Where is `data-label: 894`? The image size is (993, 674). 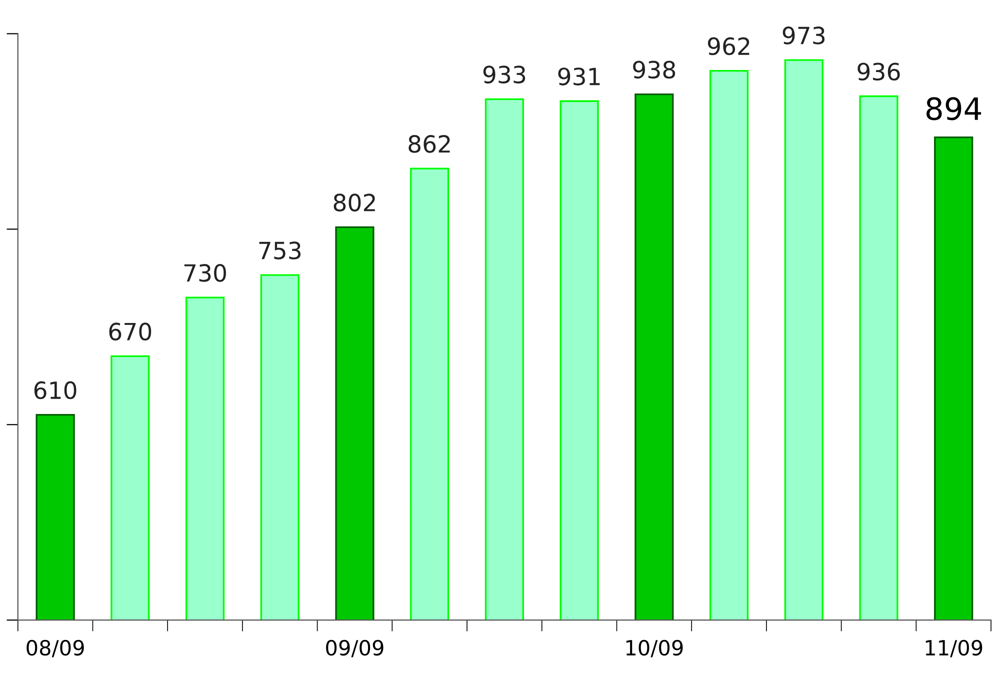 data-label: 894 is located at coordinates (954, 108).